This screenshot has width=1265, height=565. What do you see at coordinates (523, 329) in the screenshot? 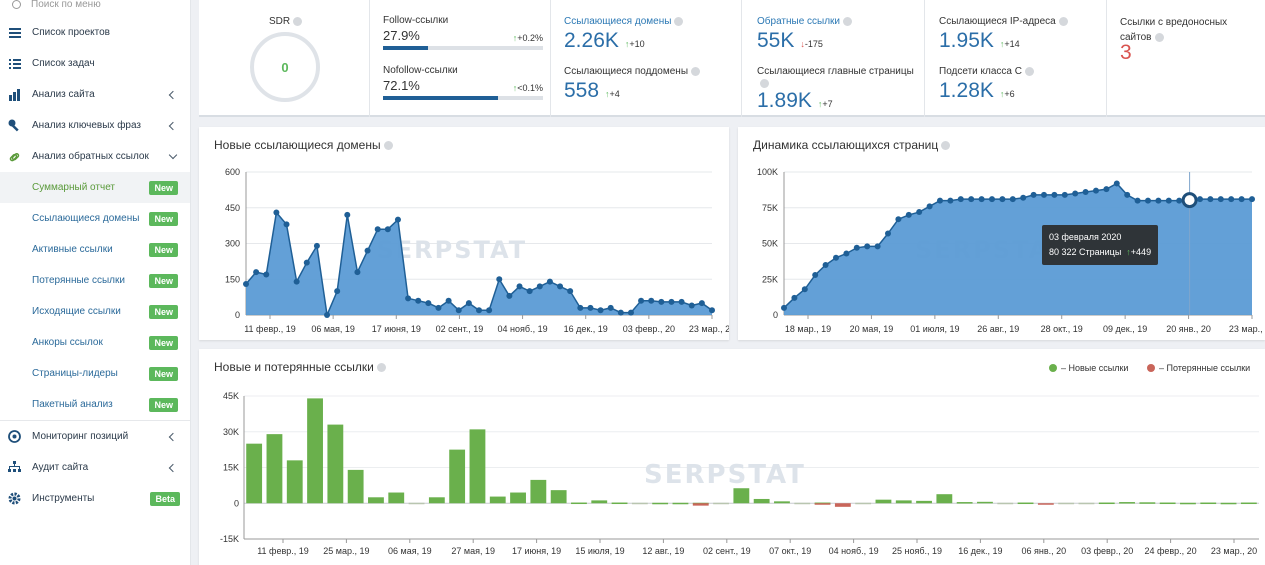
I see `x-tick-label: 04 нояб., 19` at bounding box center [523, 329].